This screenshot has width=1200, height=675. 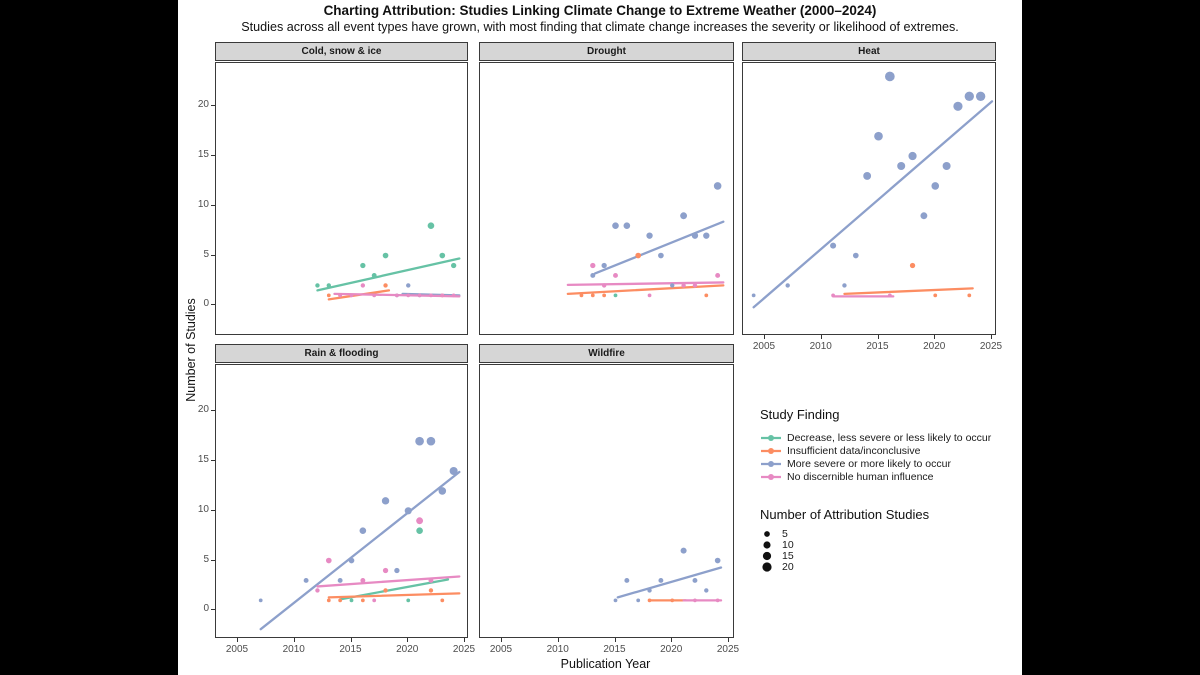 What do you see at coordinates (869, 51) in the screenshot?
I see `facet-strip: Heat` at bounding box center [869, 51].